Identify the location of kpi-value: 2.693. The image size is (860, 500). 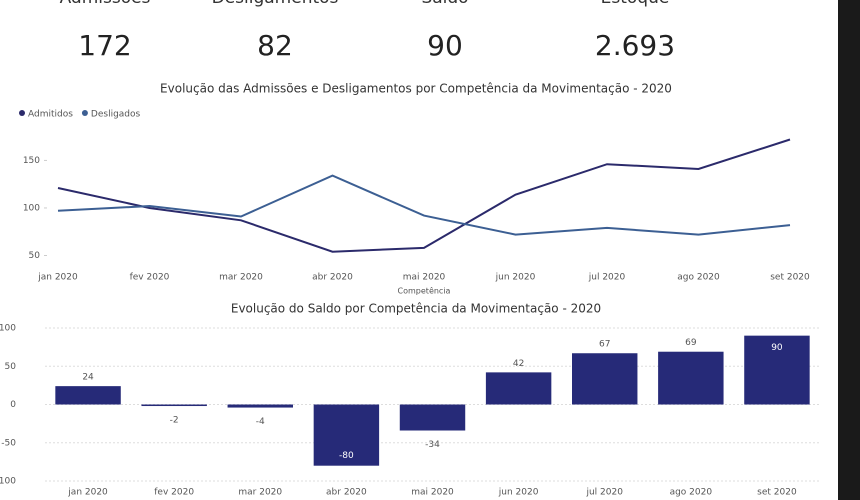
(635, 45).